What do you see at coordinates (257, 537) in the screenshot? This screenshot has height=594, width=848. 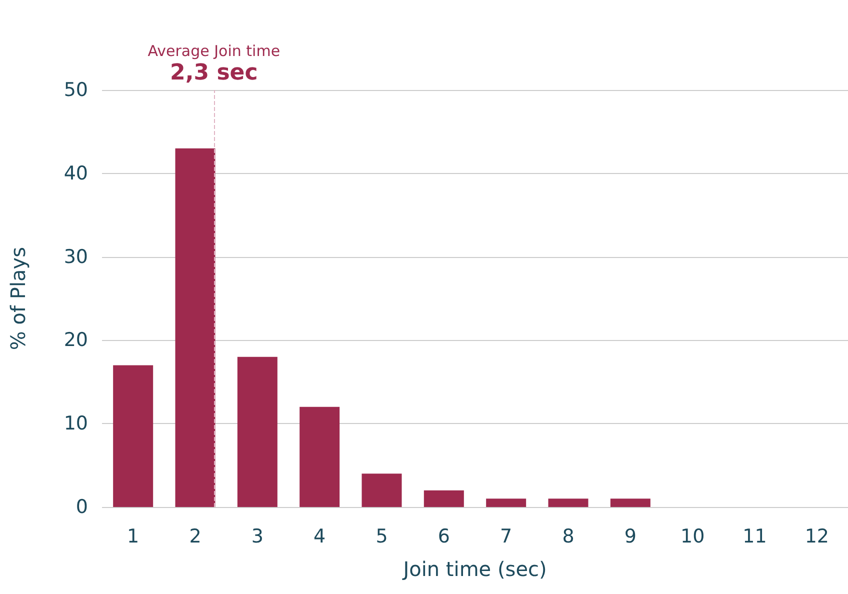 I see `x-tick-label: 3` at bounding box center [257, 537].